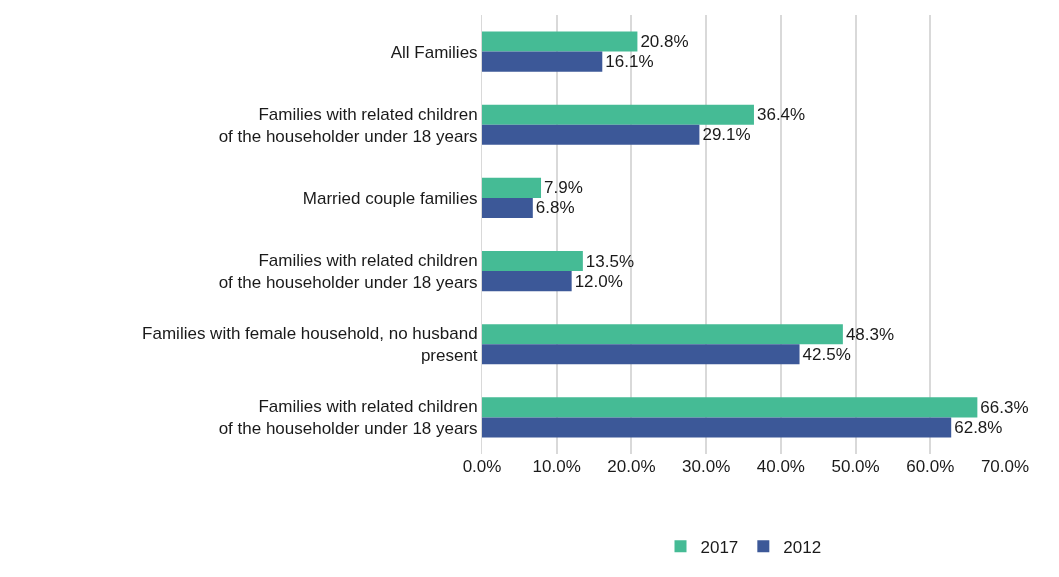 This screenshot has width=1059, height=577. I want to click on data-label: 20.8%, so click(664, 42).